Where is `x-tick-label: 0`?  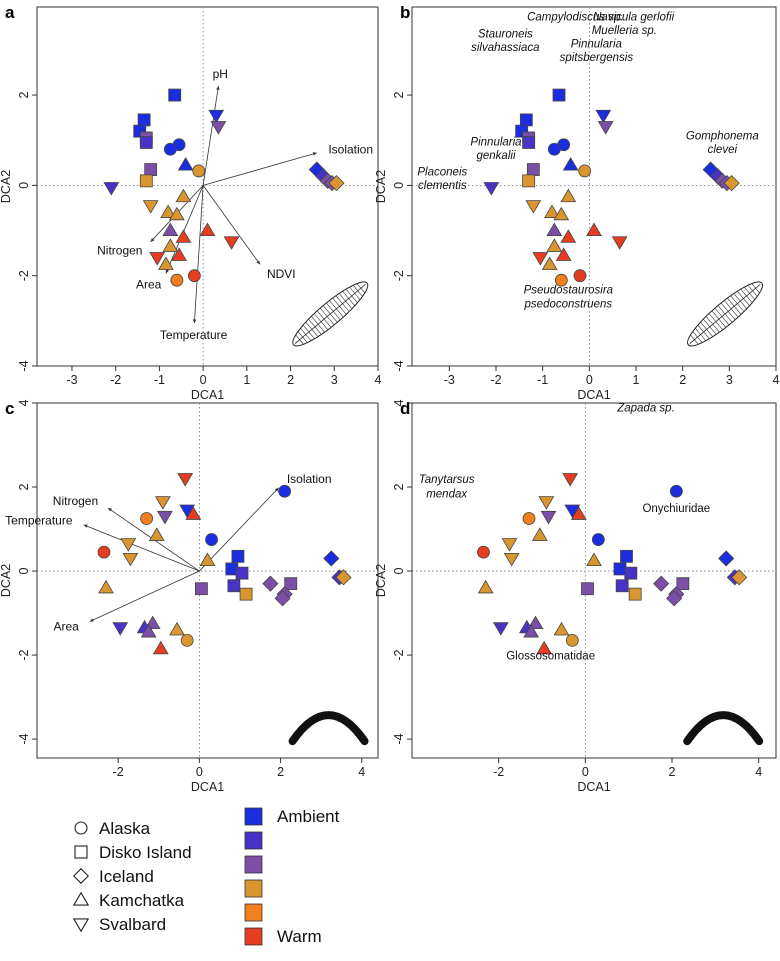
x-tick-label: 0 is located at coordinates (203, 380).